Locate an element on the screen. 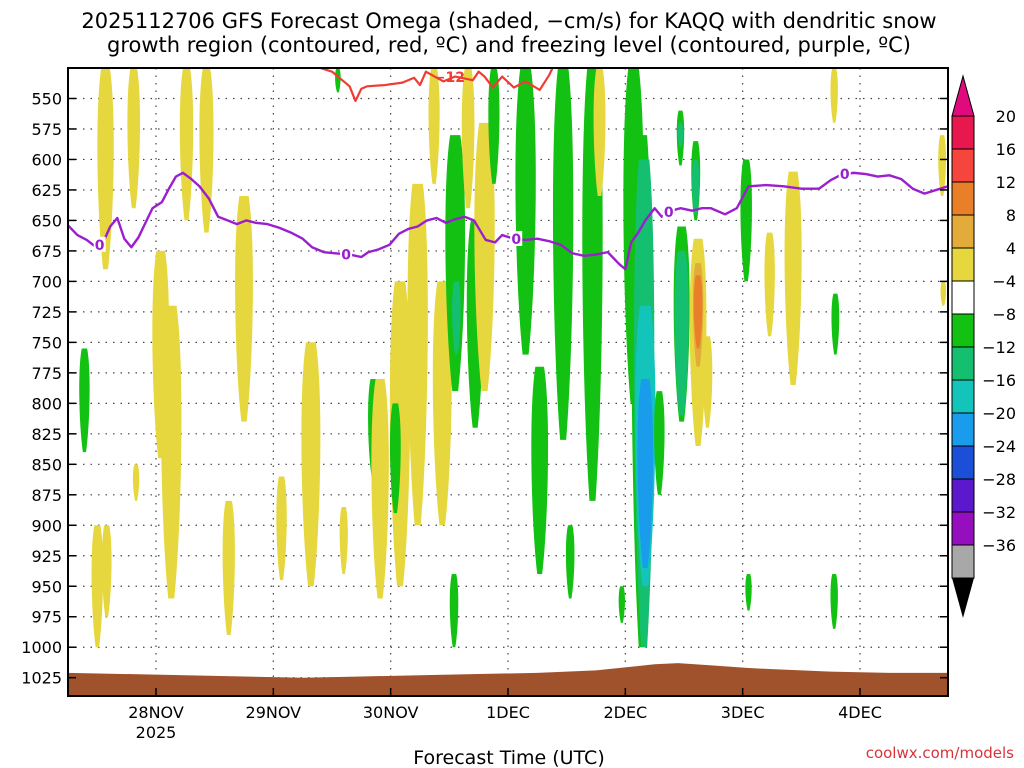 The height and width of the screenshot is (768, 1024). colorbar-label: −12 is located at coordinates (999, 347).